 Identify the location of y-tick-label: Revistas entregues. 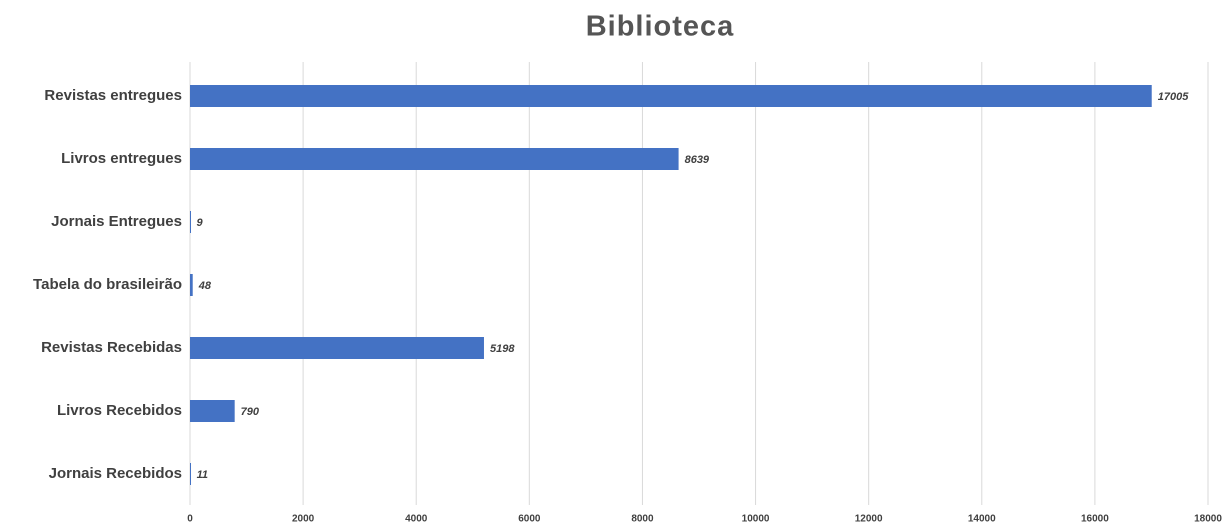
(113, 95).